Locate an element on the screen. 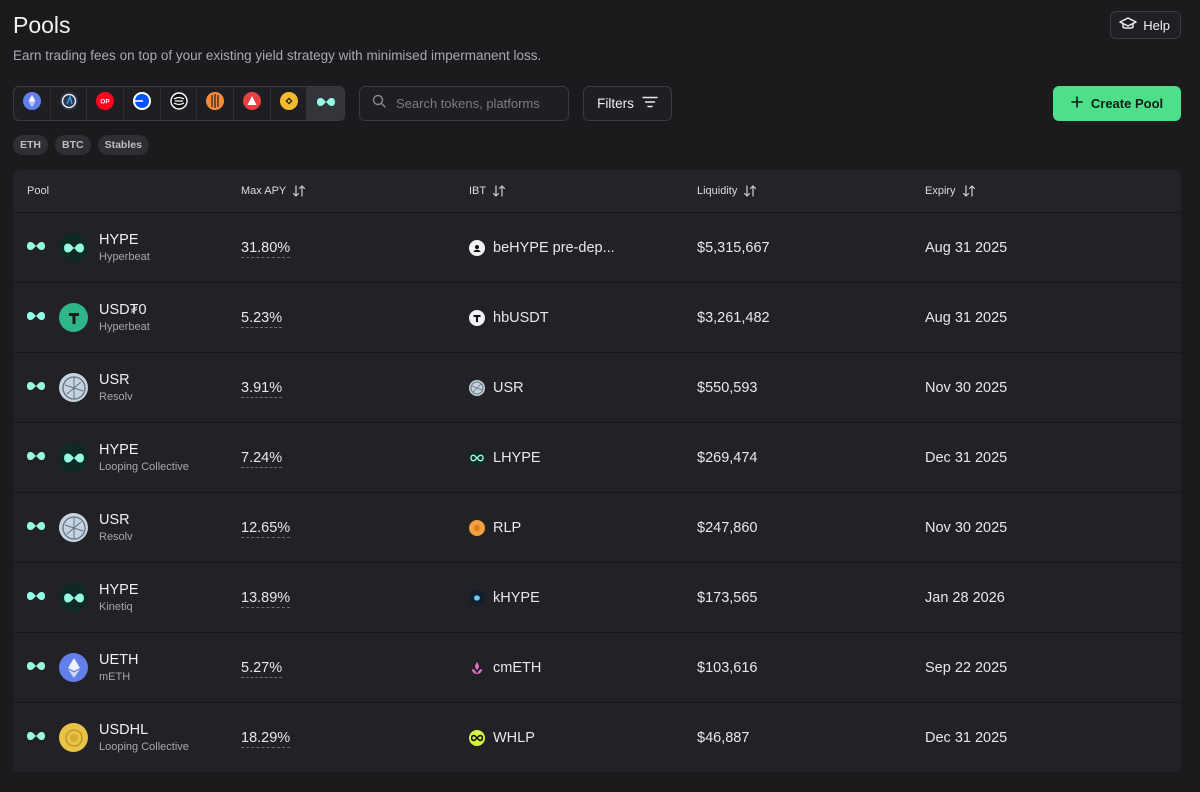 The width and height of the screenshot is (1200, 792). filters-label: Filters is located at coordinates (615, 103).